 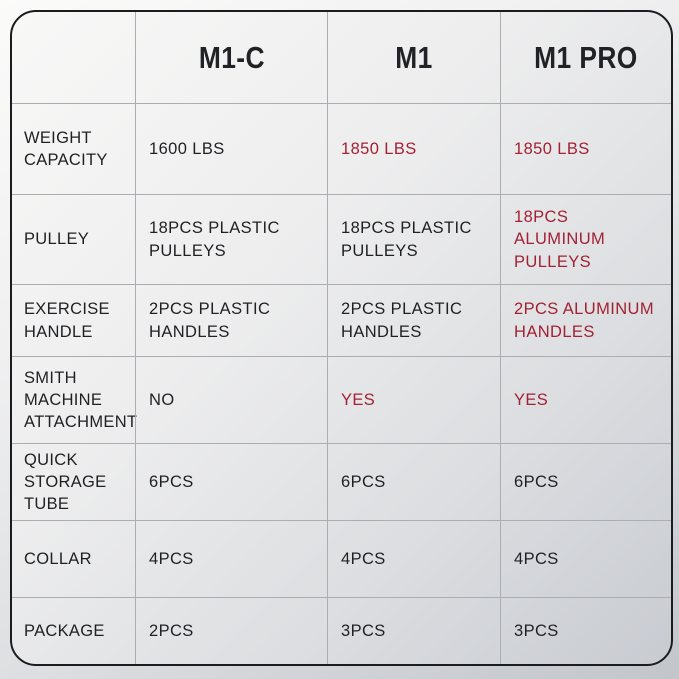 What do you see at coordinates (585, 399) in the screenshot?
I see `cell-smith-machine-m1-pro: YES` at bounding box center [585, 399].